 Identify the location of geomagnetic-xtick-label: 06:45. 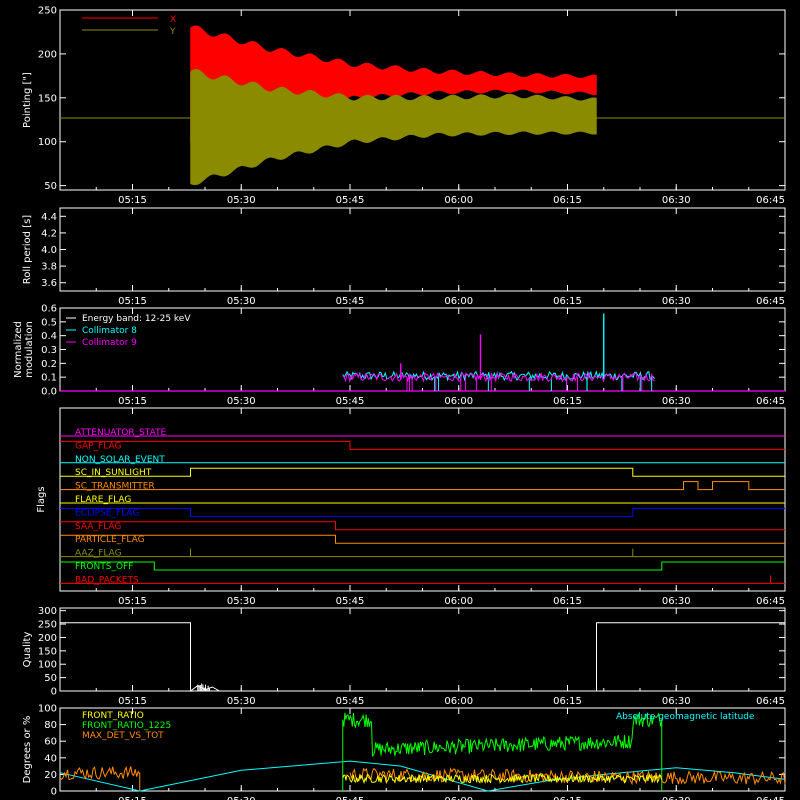
(770, 798).